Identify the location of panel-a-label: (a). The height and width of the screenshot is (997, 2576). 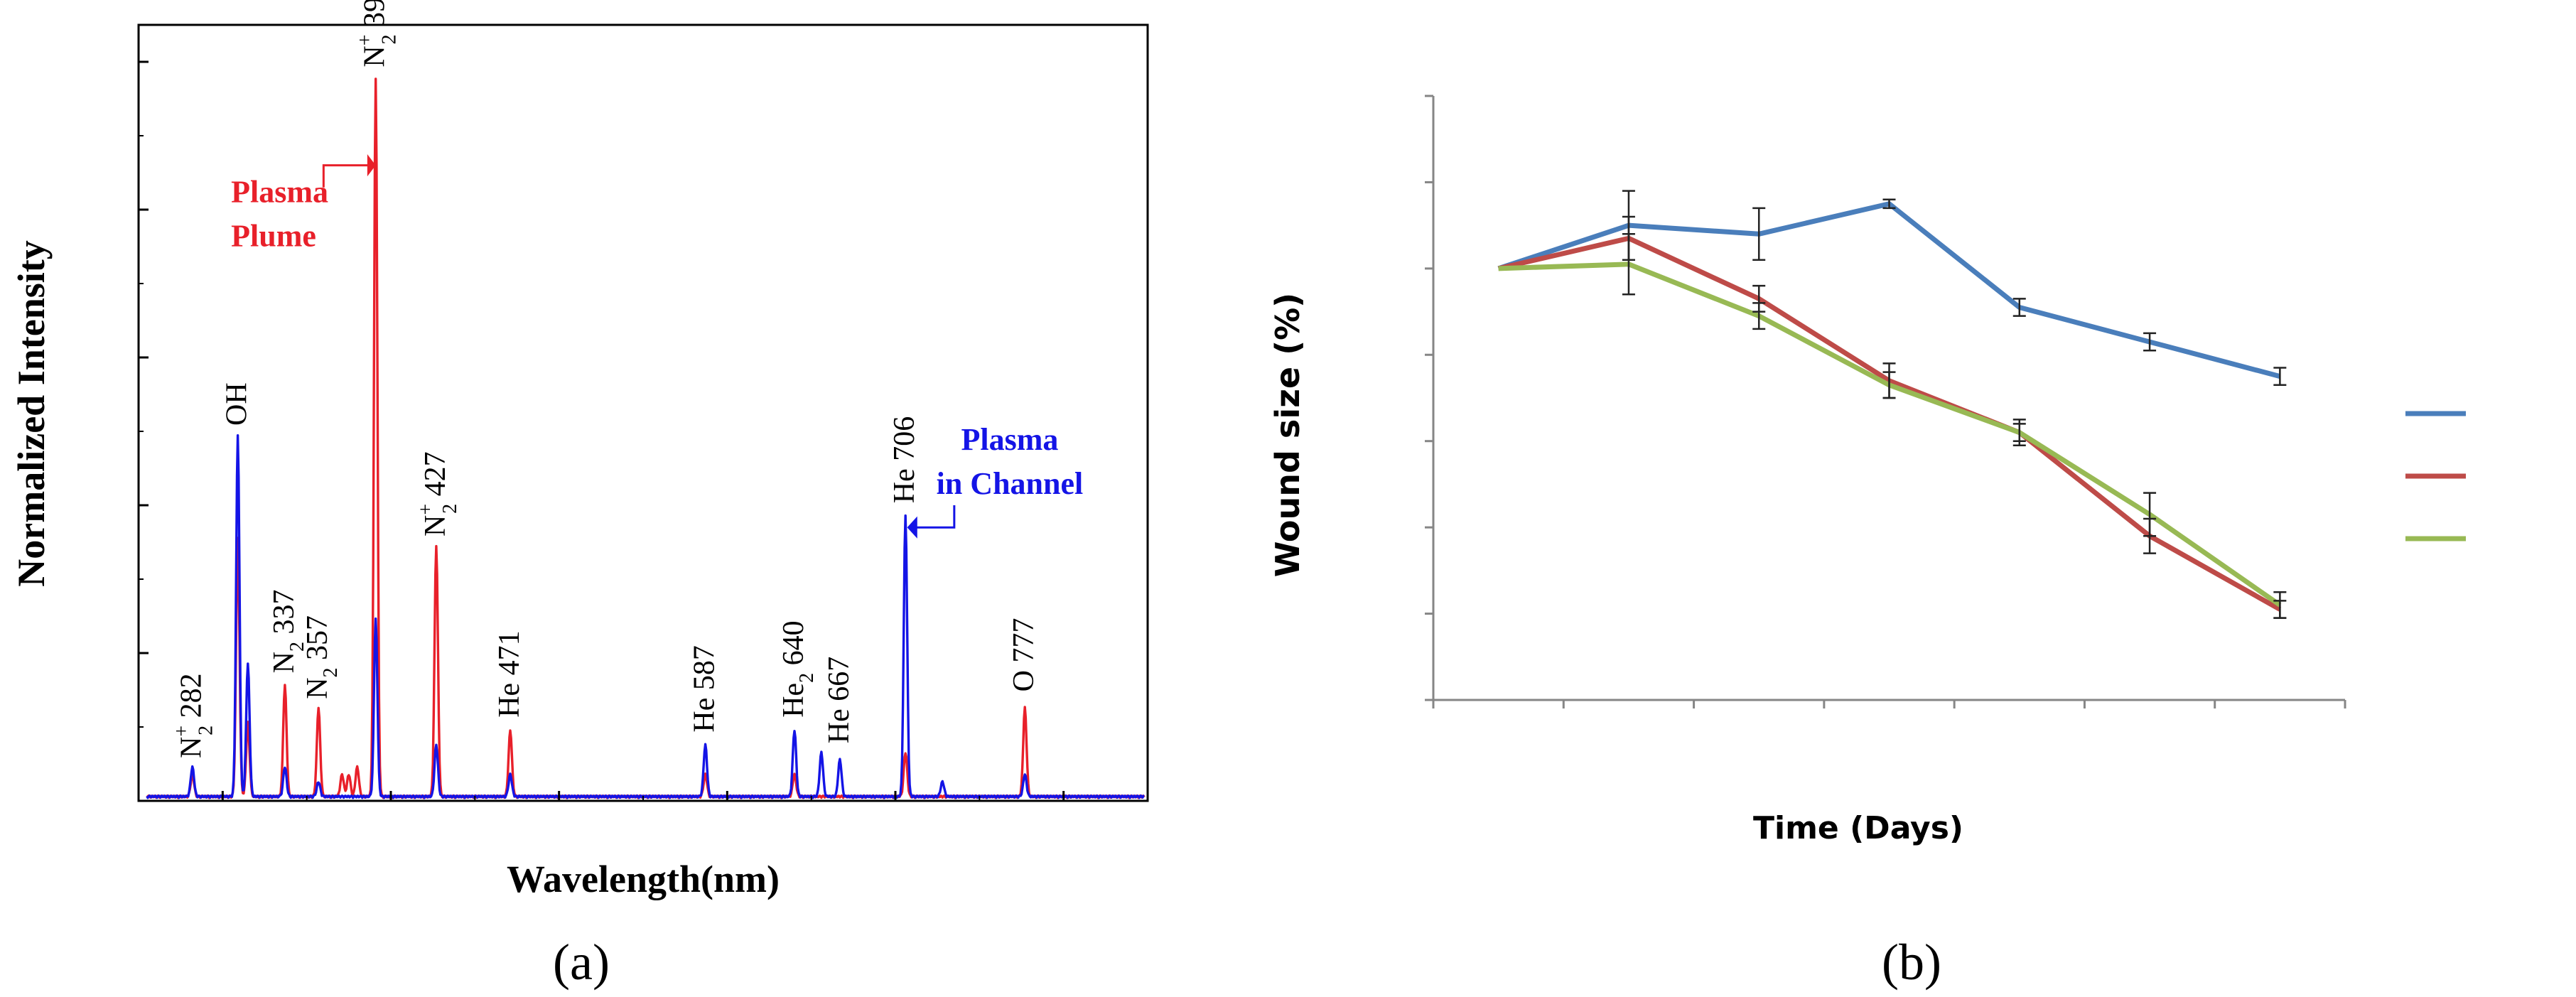
(581, 962).